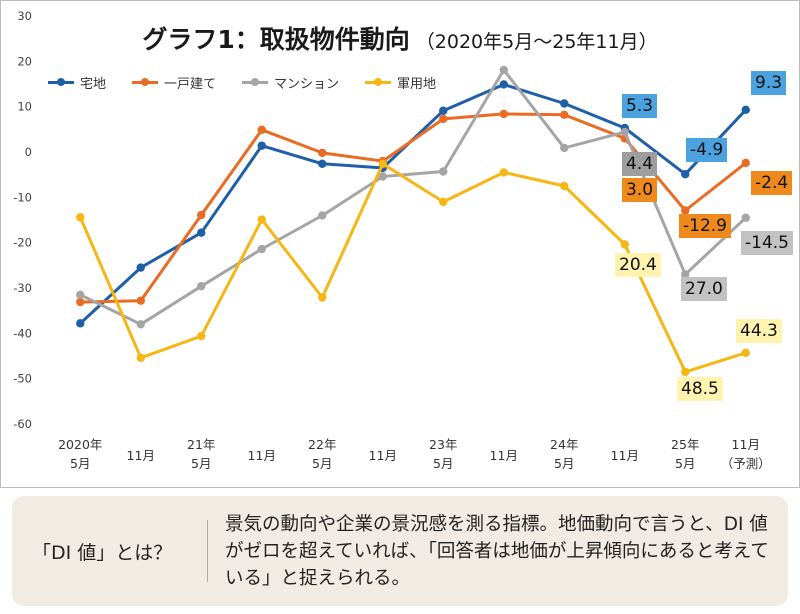 This screenshot has height=614, width=800. Describe the element at coordinates (22, 243) in the screenshot. I see `y-tick-label: -20` at that location.